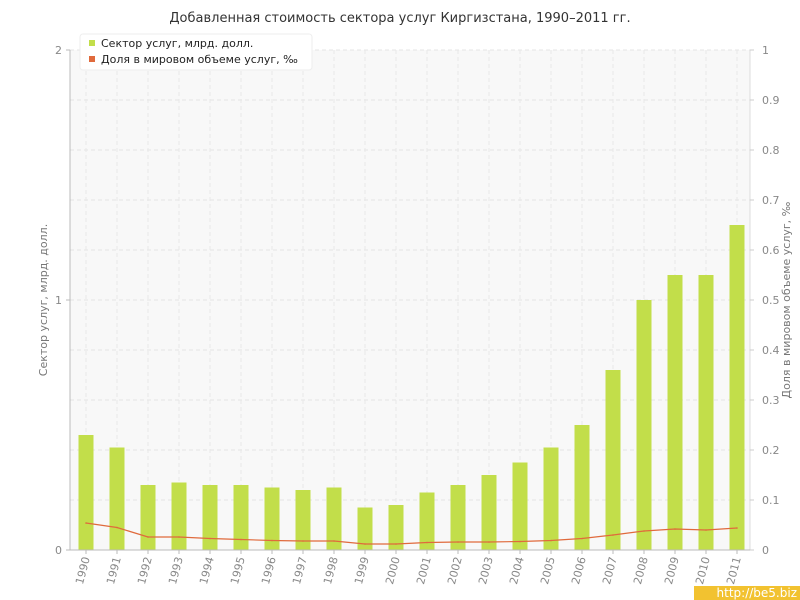  What do you see at coordinates (610, 570) in the screenshot?
I see `x-tick-label: 2007` at bounding box center [610, 570].